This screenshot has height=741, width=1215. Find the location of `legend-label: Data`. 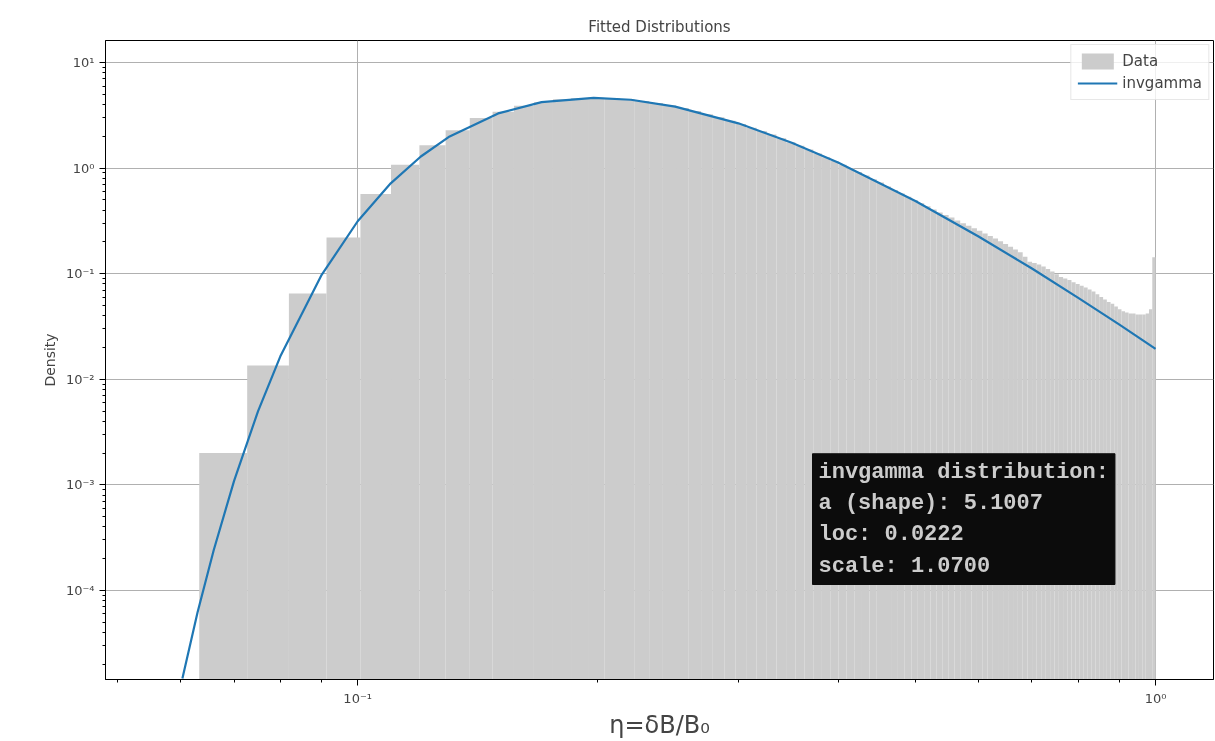

legend-label: Data is located at coordinates (1140, 61).